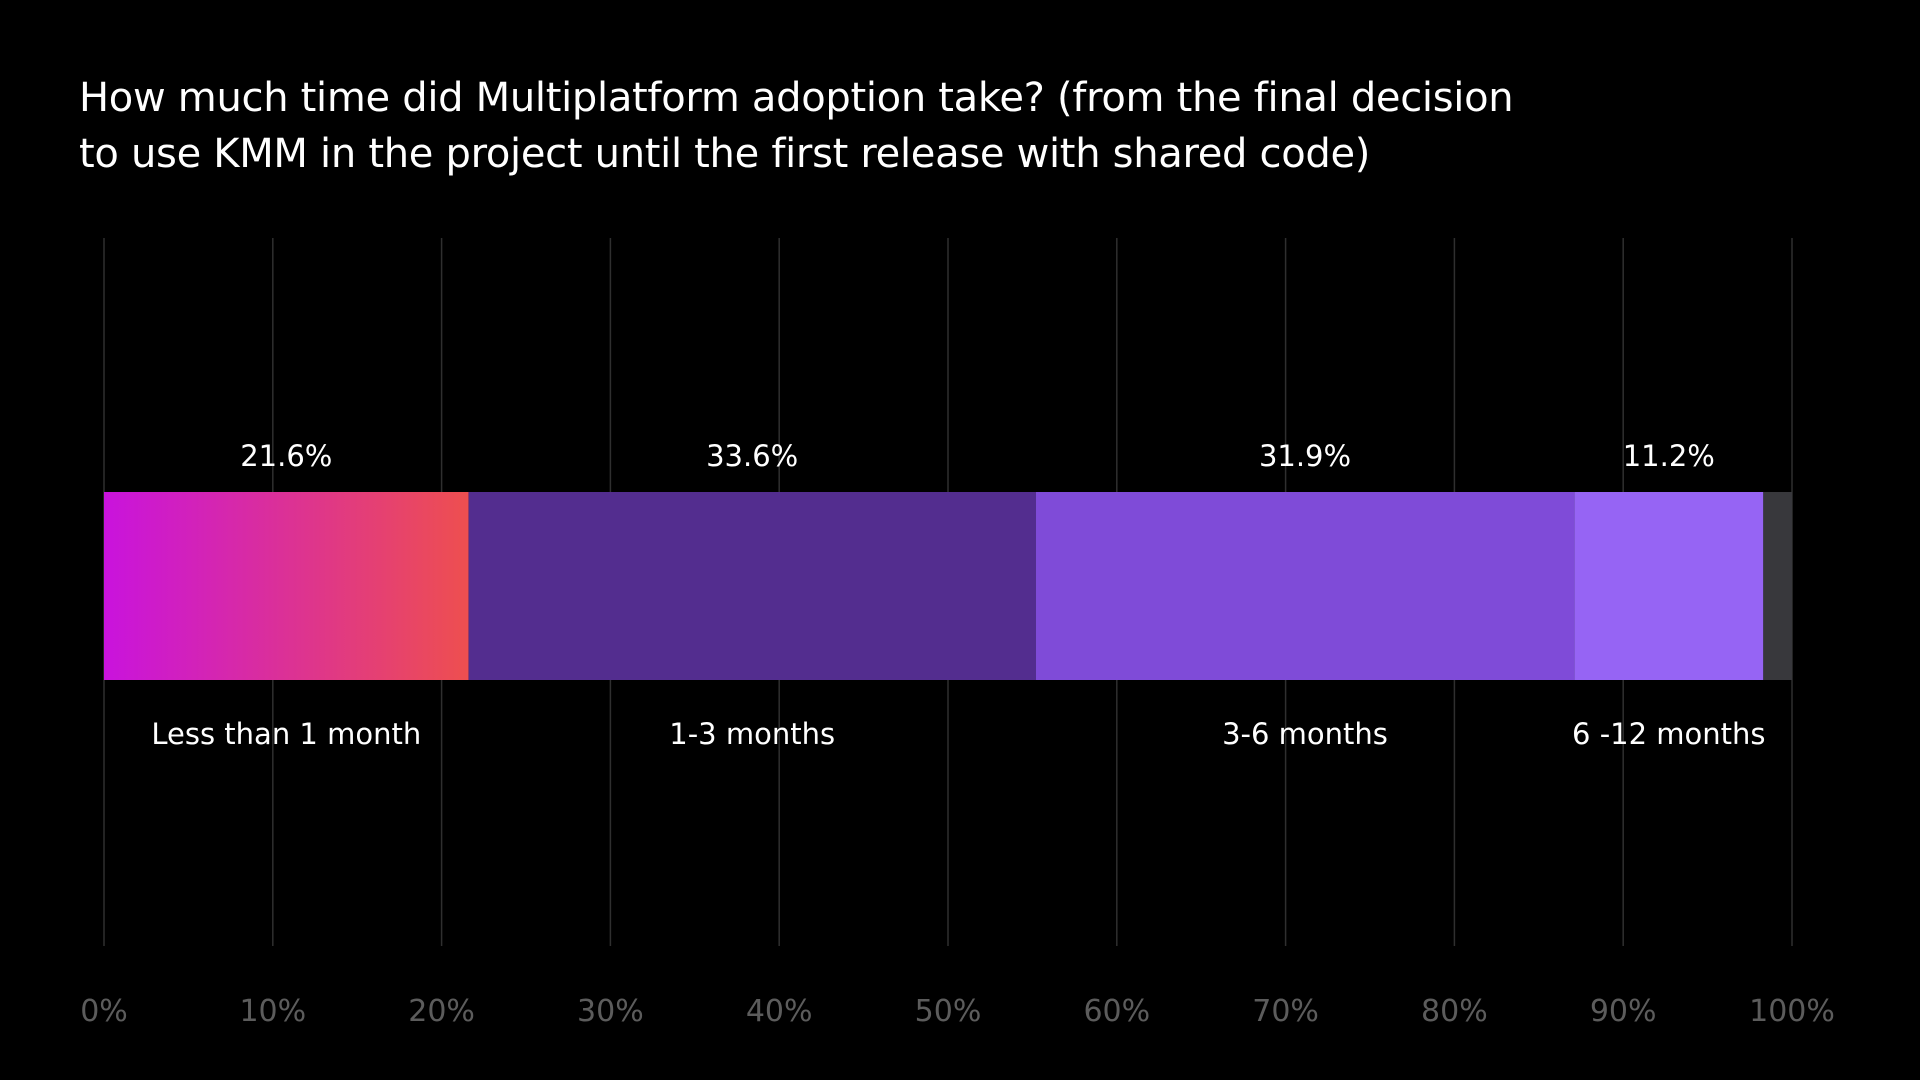 The width and height of the screenshot is (1920, 1080). Describe the element at coordinates (752, 456) in the screenshot. I see `value-label: 33.6%` at that location.